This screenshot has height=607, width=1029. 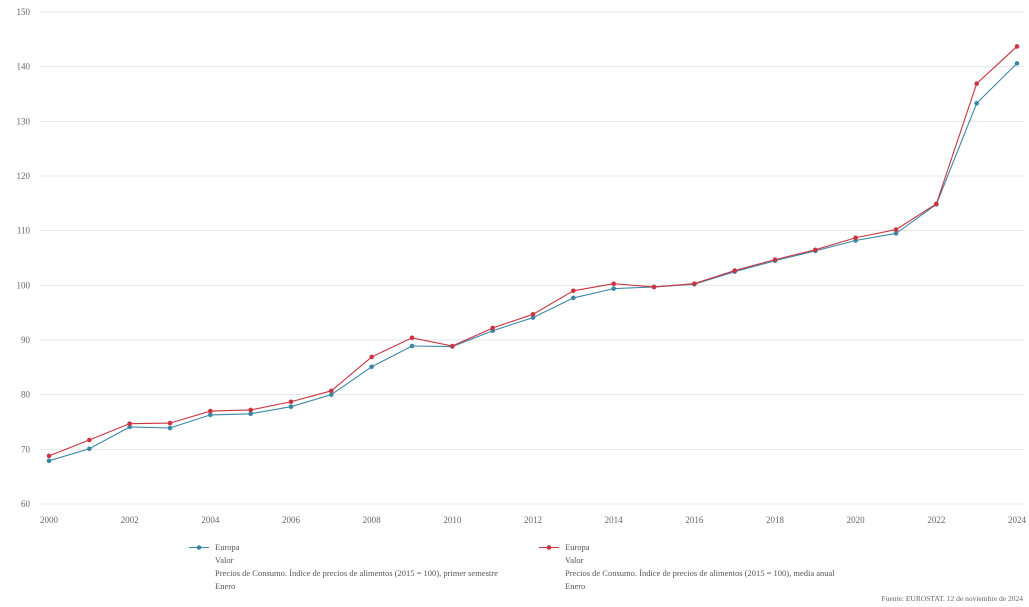 I want to click on series-1-point-2005, so click(x=250, y=410).